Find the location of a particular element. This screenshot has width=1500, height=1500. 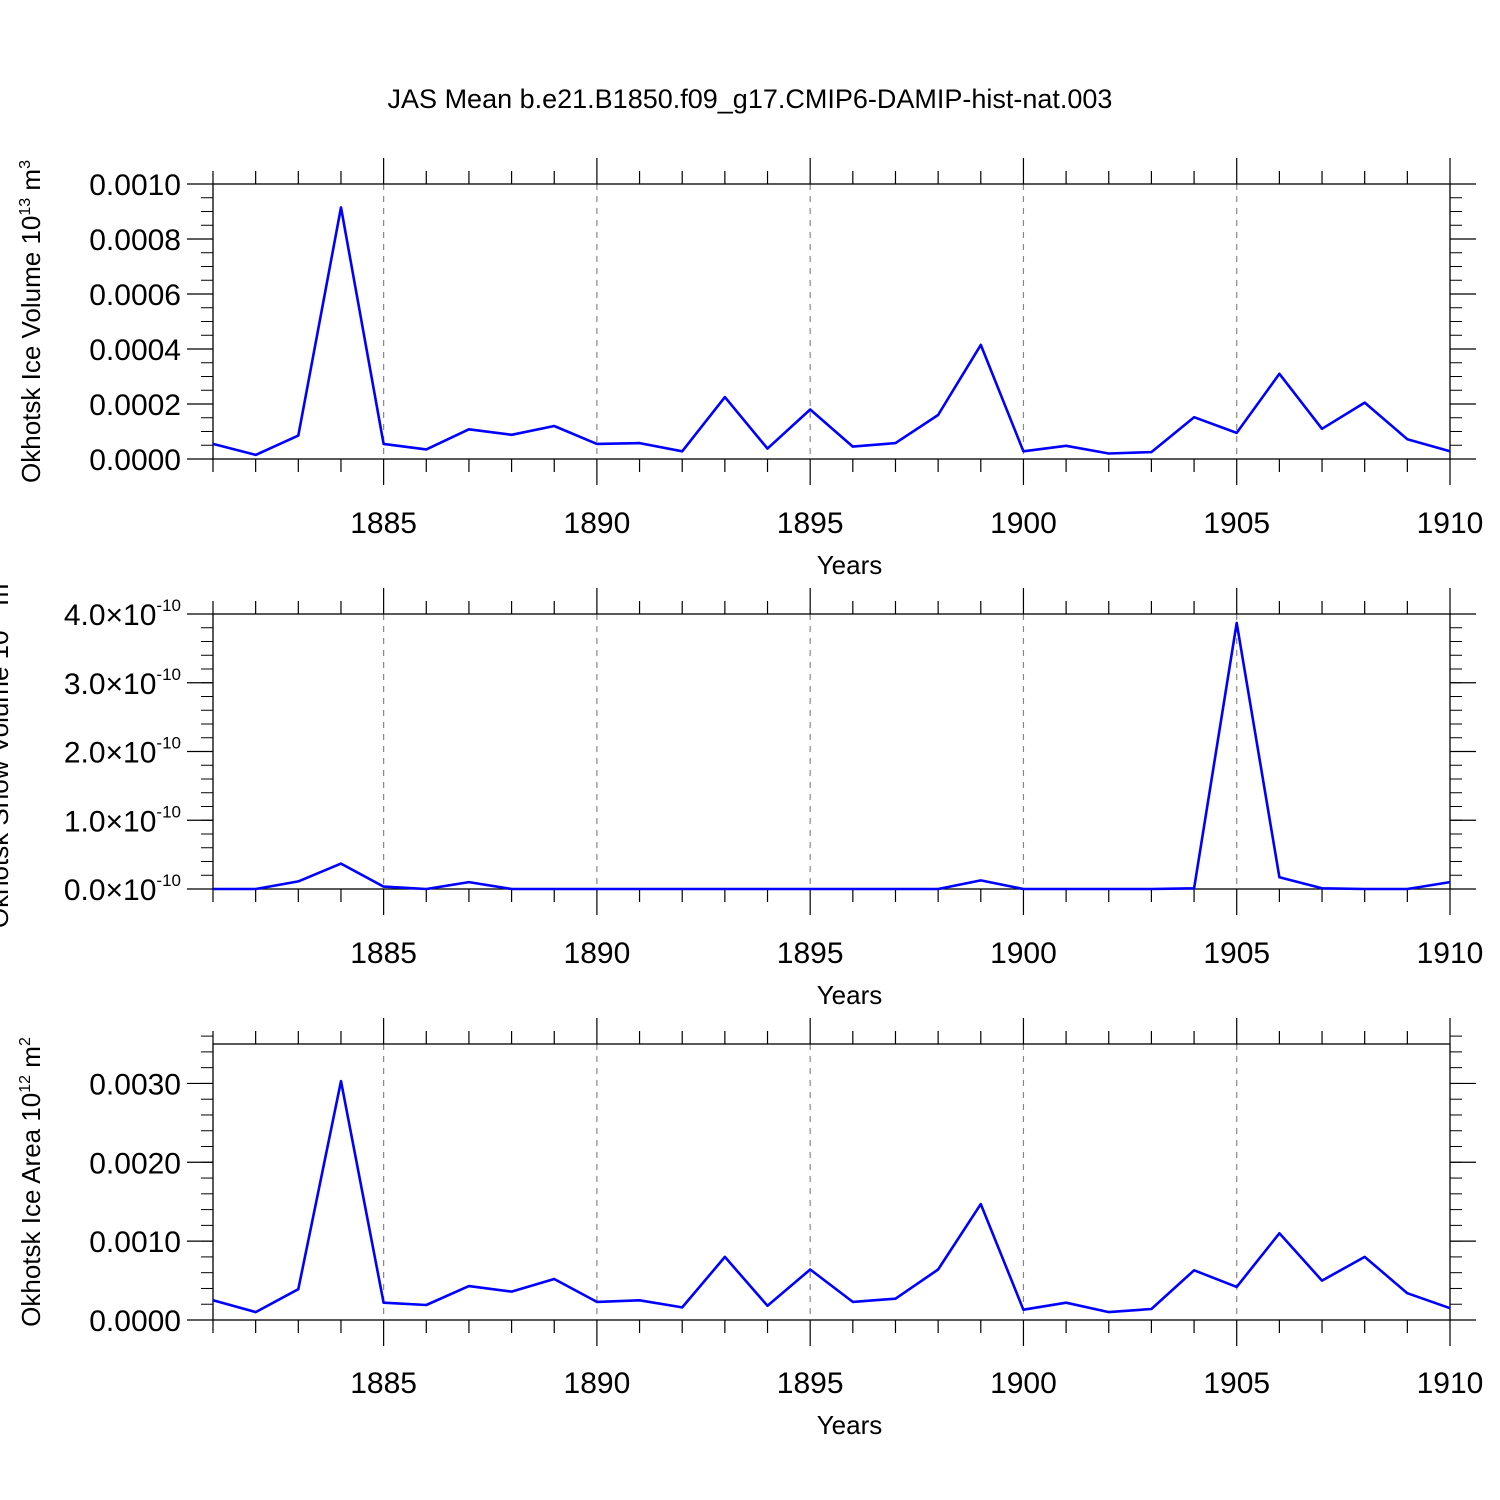

y-tick-label: 0.0008 is located at coordinates (135, 240).